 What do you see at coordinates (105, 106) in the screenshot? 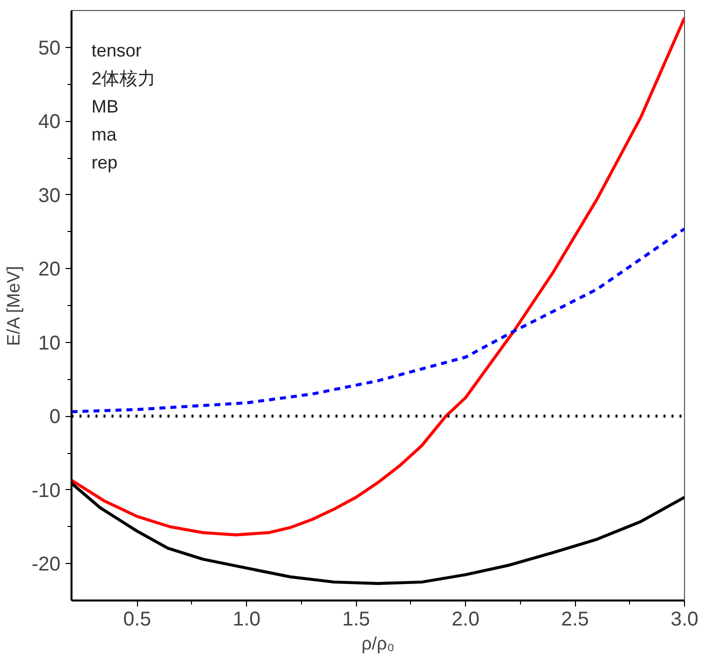
I see `annotation: MB` at bounding box center [105, 106].